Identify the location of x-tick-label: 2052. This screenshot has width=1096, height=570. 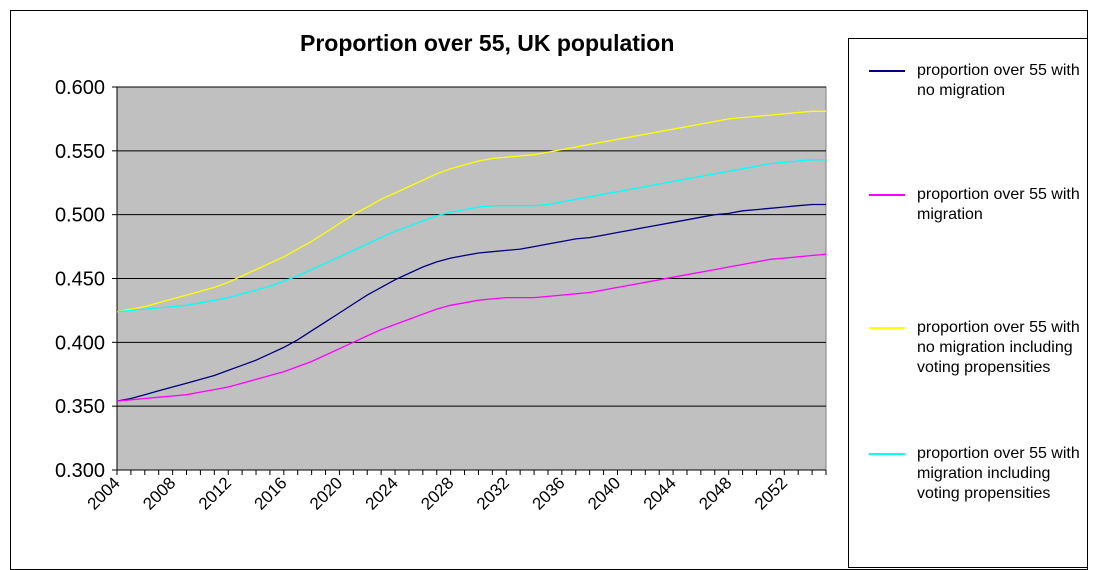
(771, 493).